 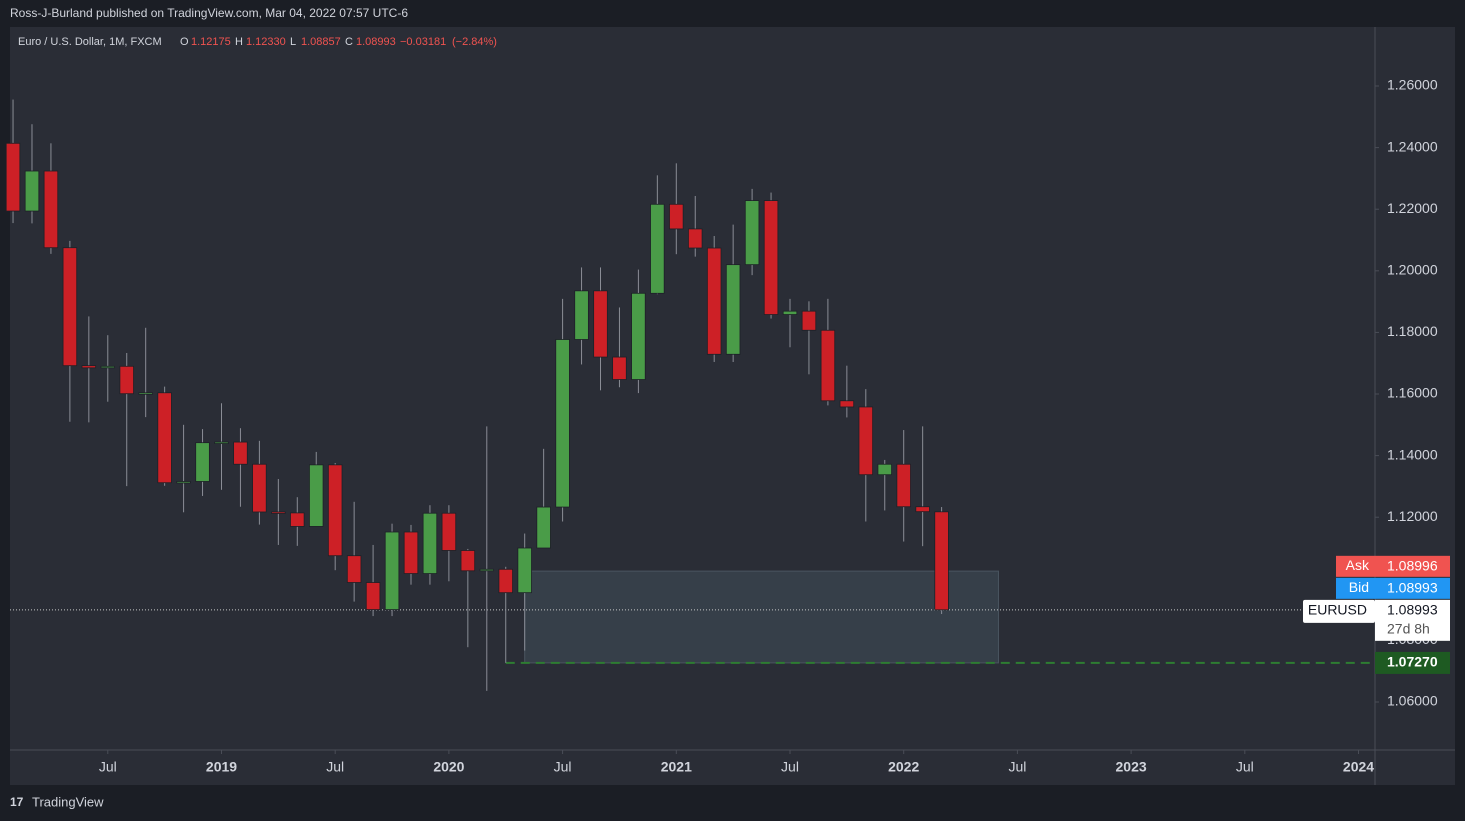 What do you see at coordinates (474, 42) in the screenshot?
I see `legend-text: (−2.84%)` at bounding box center [474, 42].